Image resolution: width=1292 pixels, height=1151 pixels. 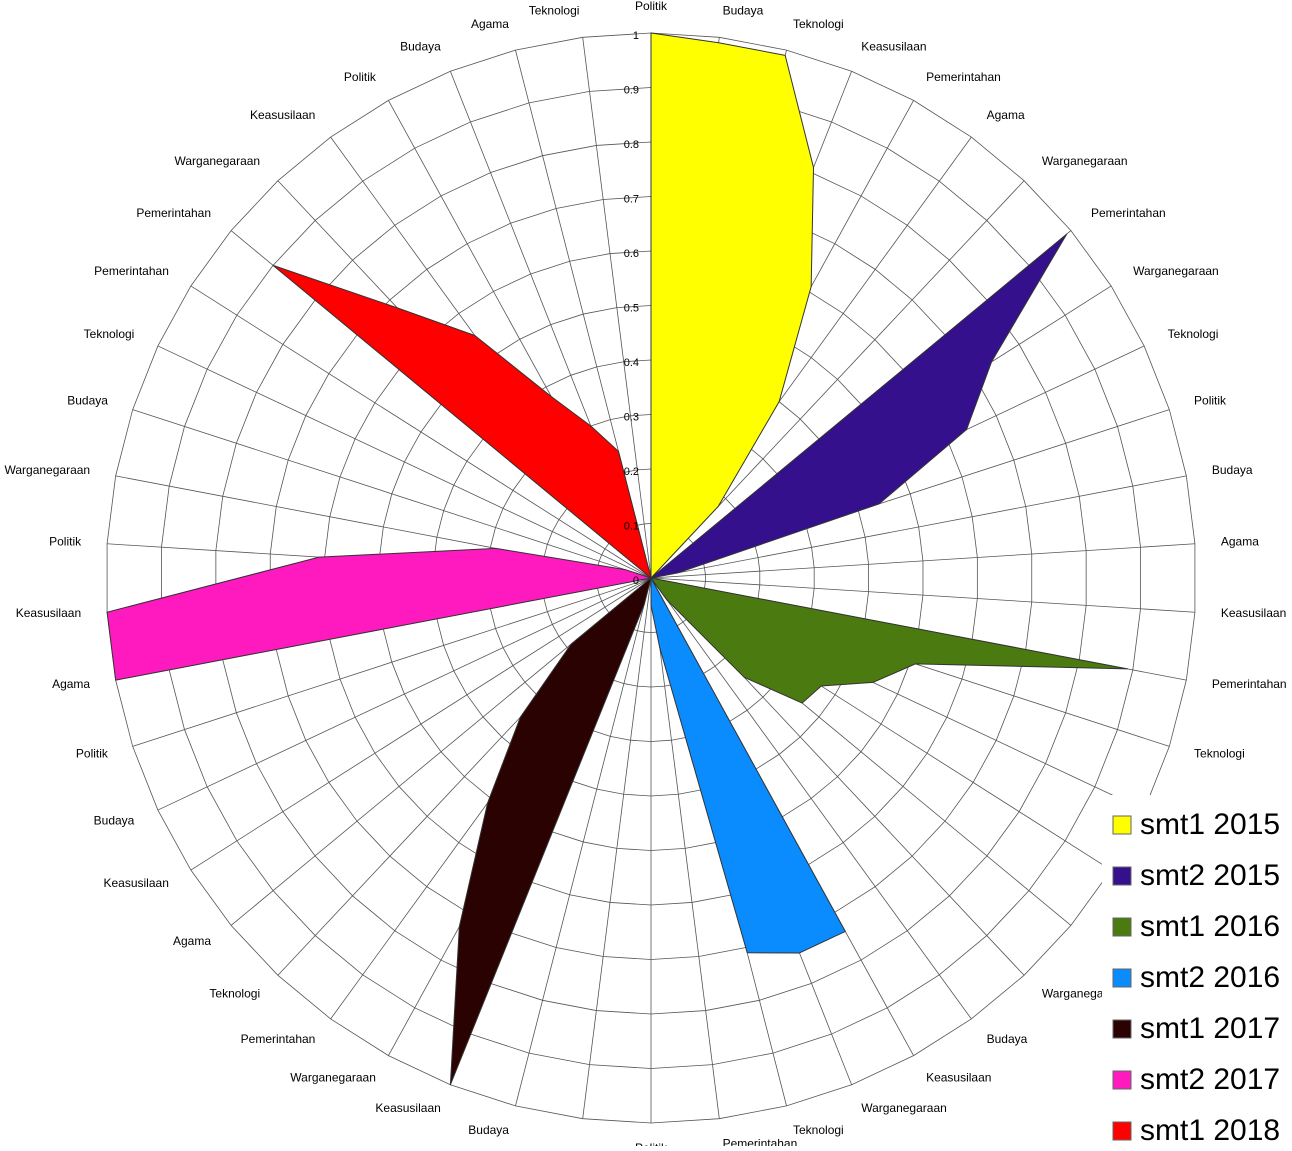 I want to click on y-tick-label: 0.5, so click(x=631, y=308).